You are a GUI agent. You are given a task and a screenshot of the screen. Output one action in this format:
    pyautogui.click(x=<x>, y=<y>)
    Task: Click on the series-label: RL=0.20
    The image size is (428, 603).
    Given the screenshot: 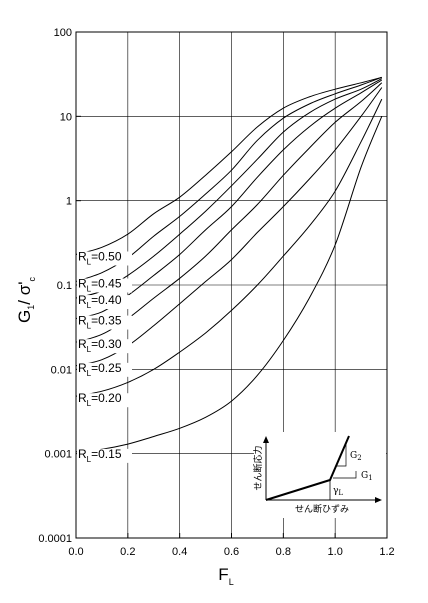 What is the action you would take?
    pyautogui.click(x=100, y=399)
    